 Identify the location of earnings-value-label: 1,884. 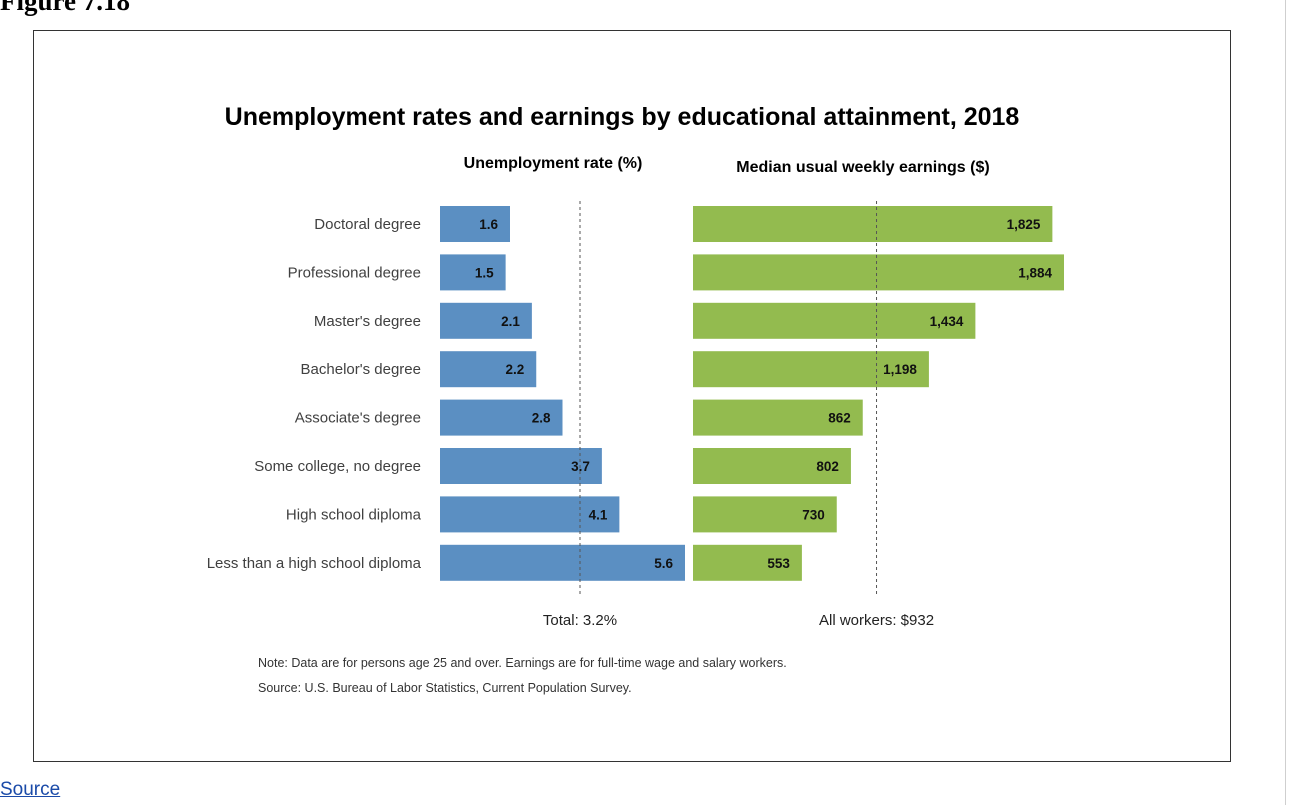
(1035, 272).